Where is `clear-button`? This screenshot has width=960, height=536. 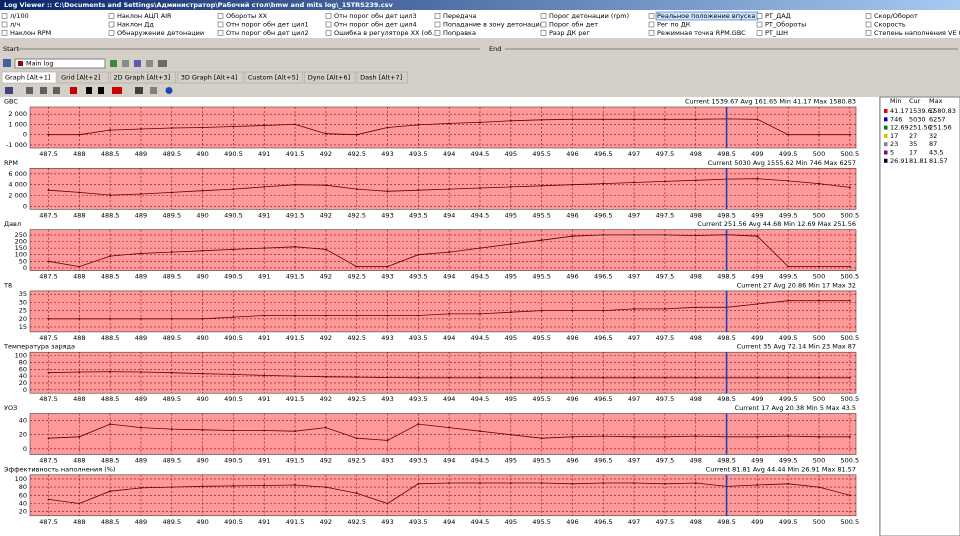 clear-button is located at coordinates (149, 63).